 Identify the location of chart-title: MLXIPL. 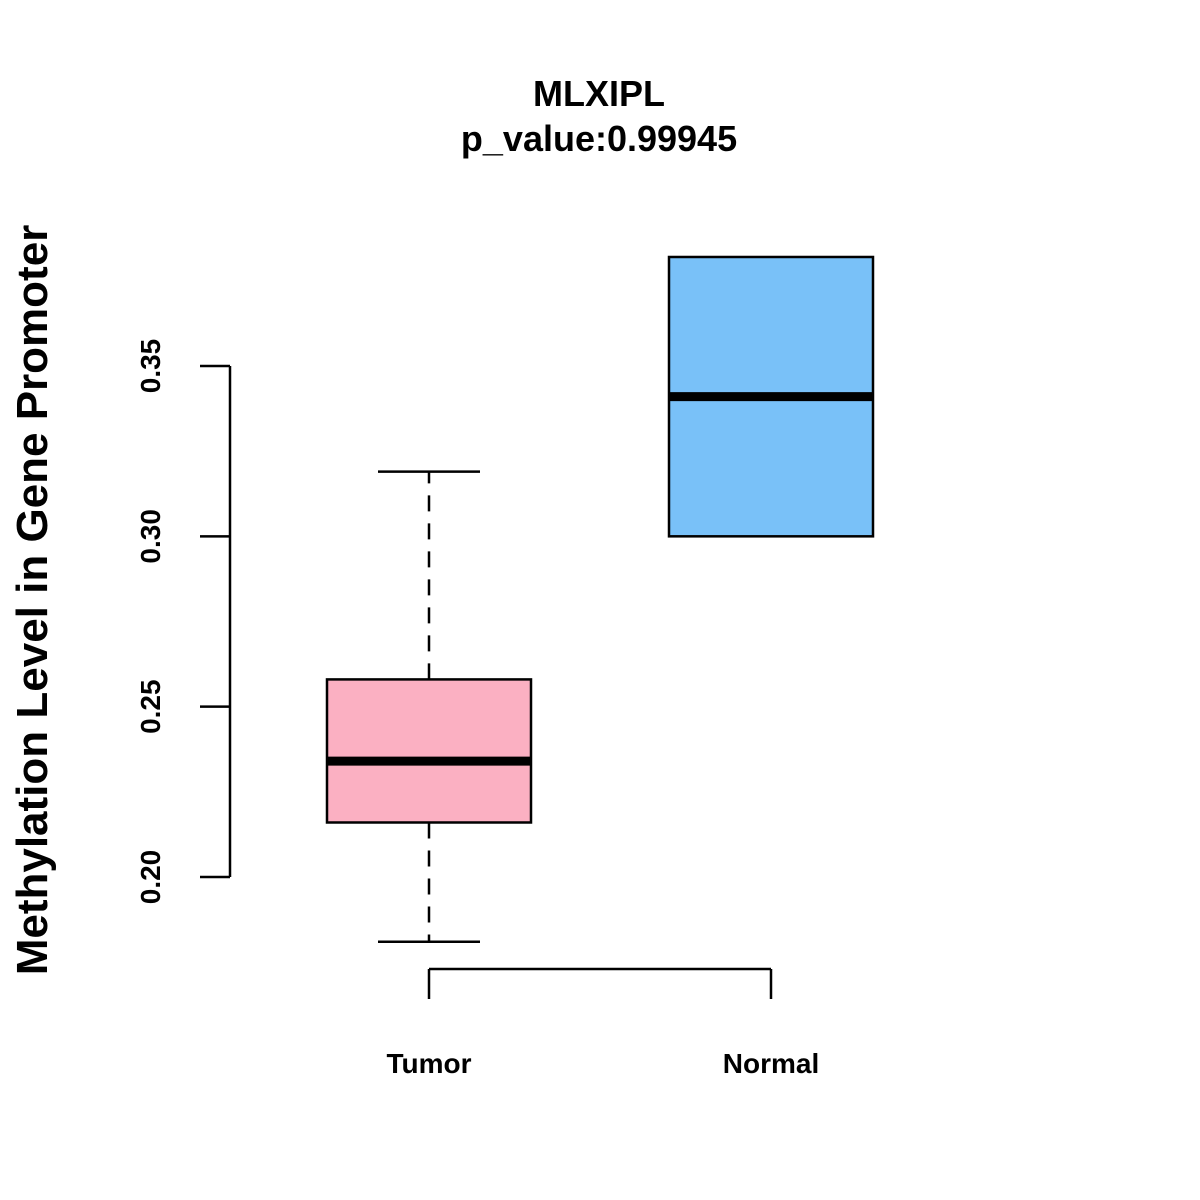
(599, 93).